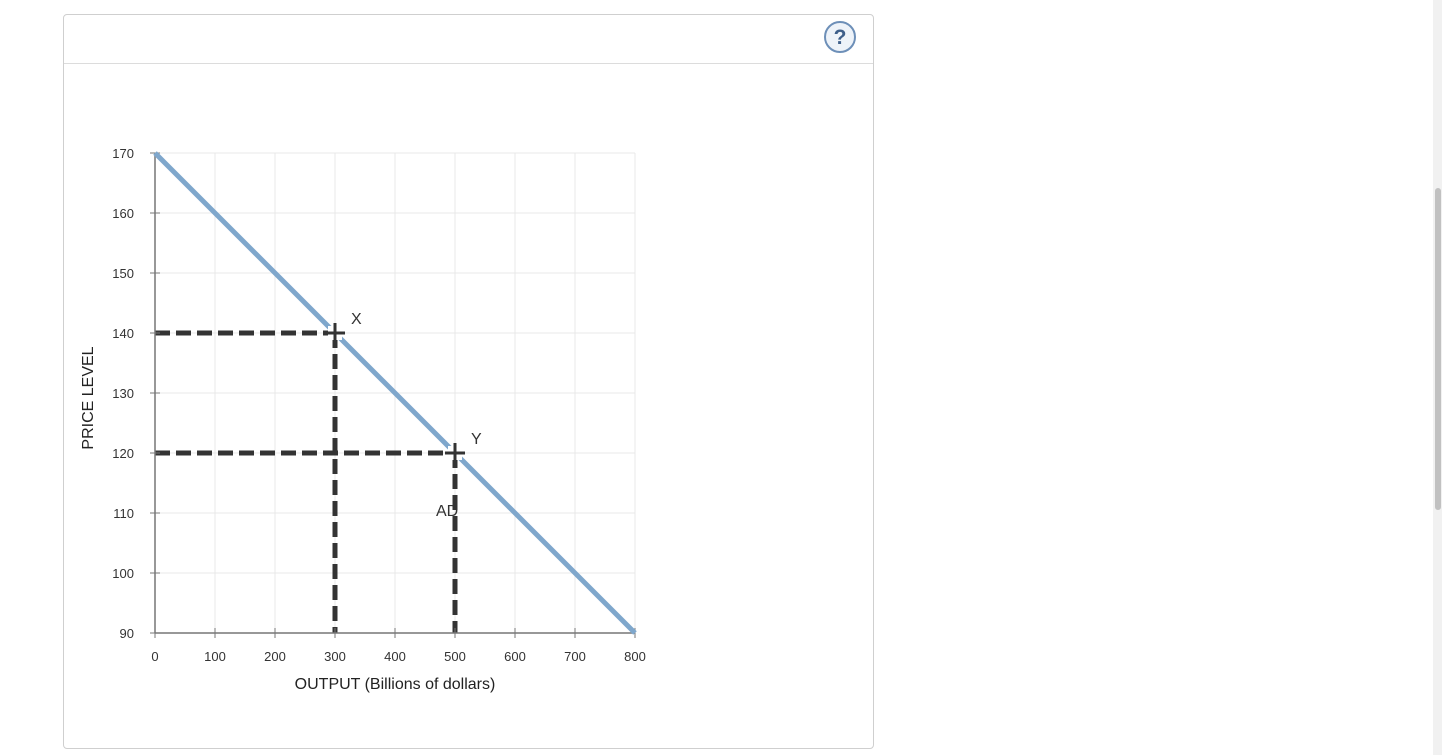  I want to click on y-tick-label: 110, so click(123, 513).